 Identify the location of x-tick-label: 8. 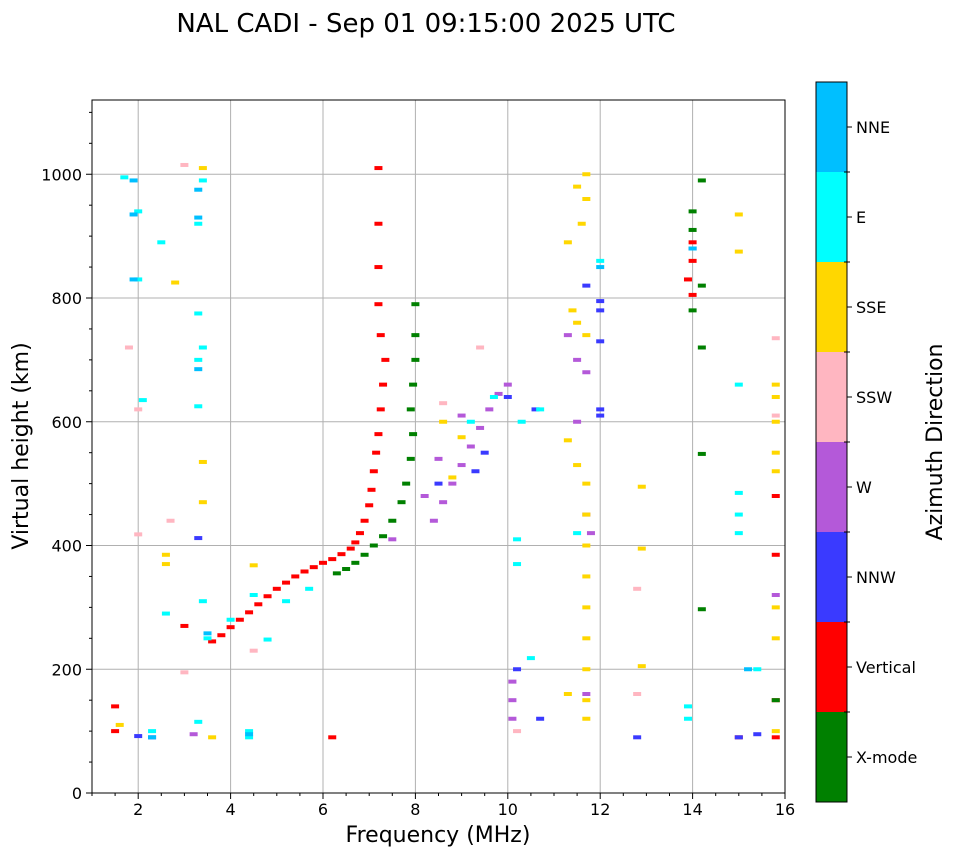
(415, 809).